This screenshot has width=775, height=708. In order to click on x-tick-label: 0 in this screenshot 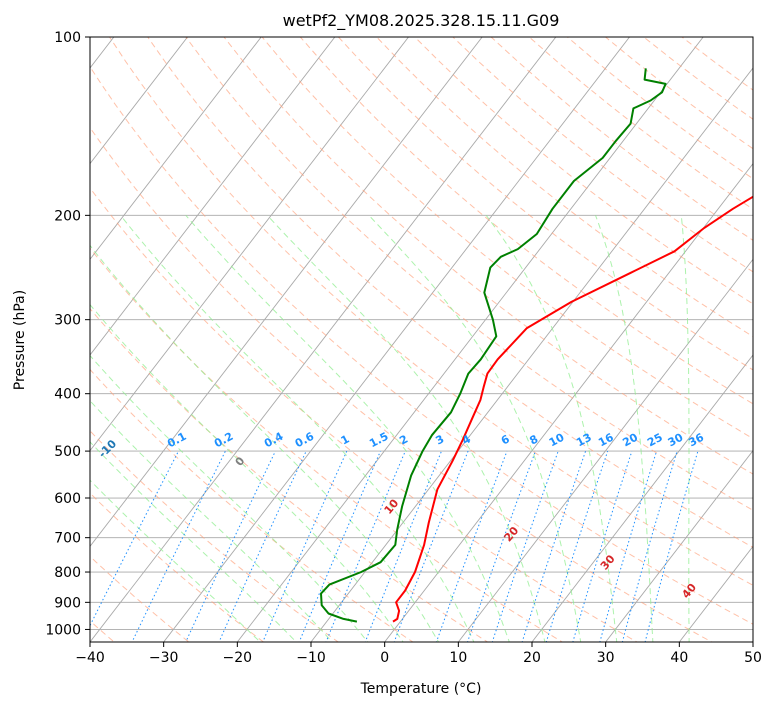, I will do `click(384, 658)`.